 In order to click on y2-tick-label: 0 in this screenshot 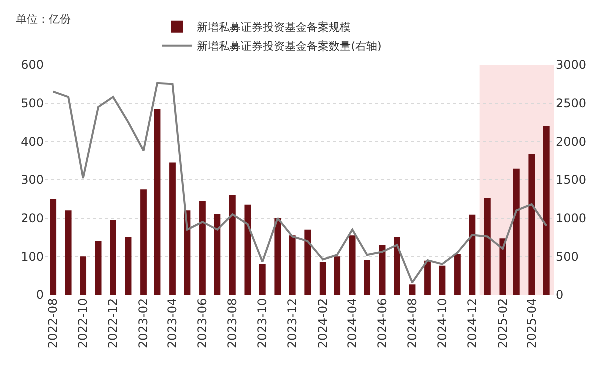, I will do `click(560, 295)`.